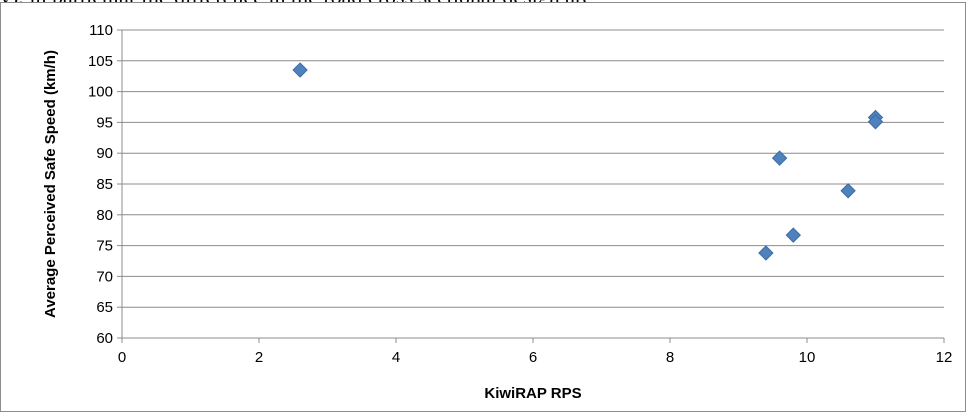 Image resolution: width=971 pixels, height=416 pixels. What do you see at coordinates (104, 246) in the screenshot?
I see `y-tick-label-75: 75` at bounding box center [104, 246].